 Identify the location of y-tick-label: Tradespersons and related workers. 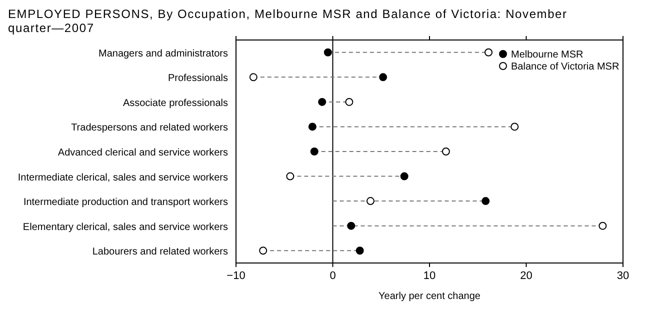
(149, 128).